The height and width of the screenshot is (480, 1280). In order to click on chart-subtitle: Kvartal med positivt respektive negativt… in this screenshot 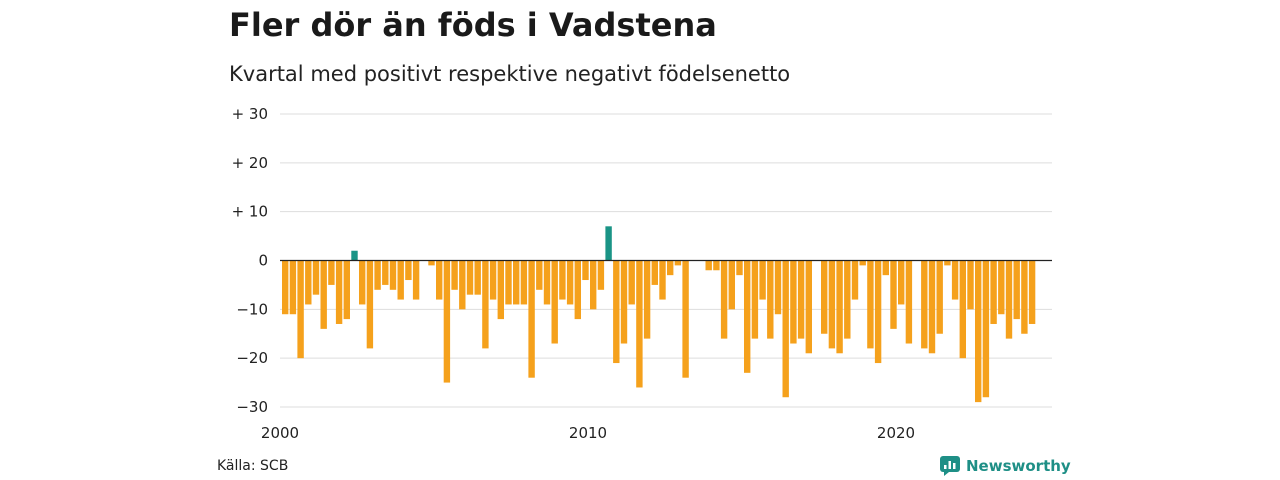, I will do `click(510, 74)`.